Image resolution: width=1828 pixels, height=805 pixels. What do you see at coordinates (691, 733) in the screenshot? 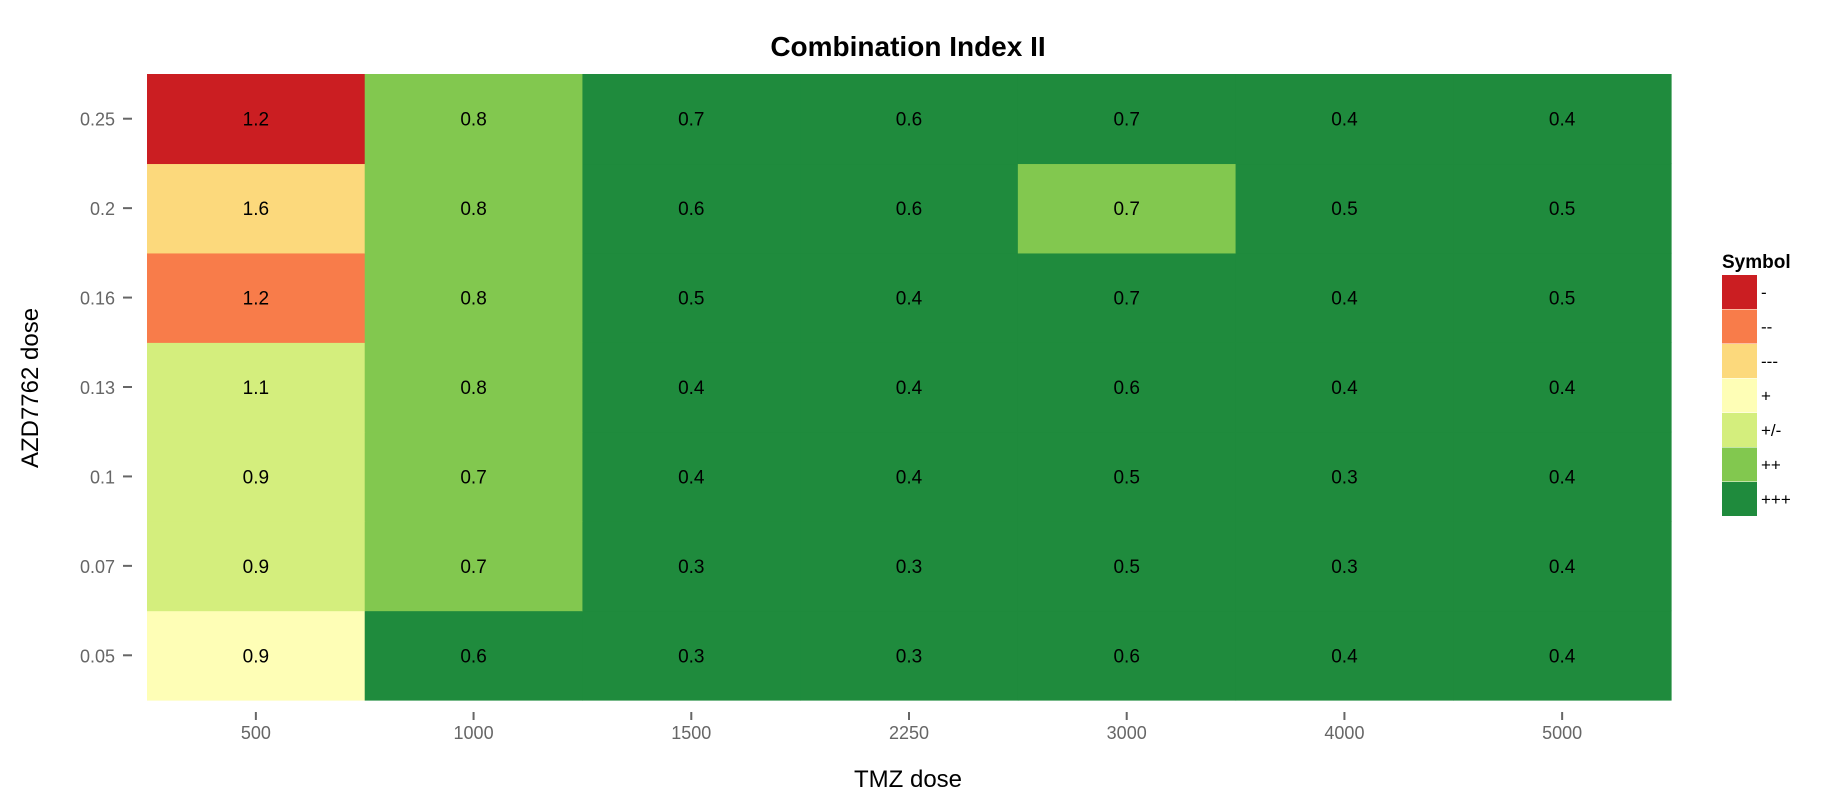
I see `x-tick-label: 1500` at bounding box center [691, 733].